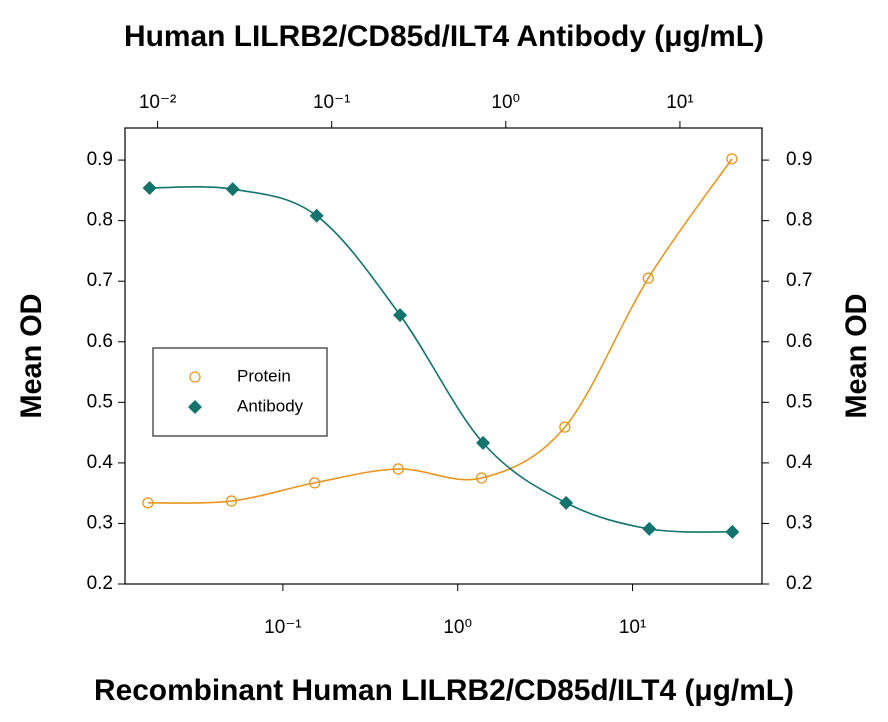 Image resolution: width=888 pixels, height=722 pixels. Describe the element at coordinates (799, 401) in the screenshot. I see `y2-tick-label: 0.5` at that location.